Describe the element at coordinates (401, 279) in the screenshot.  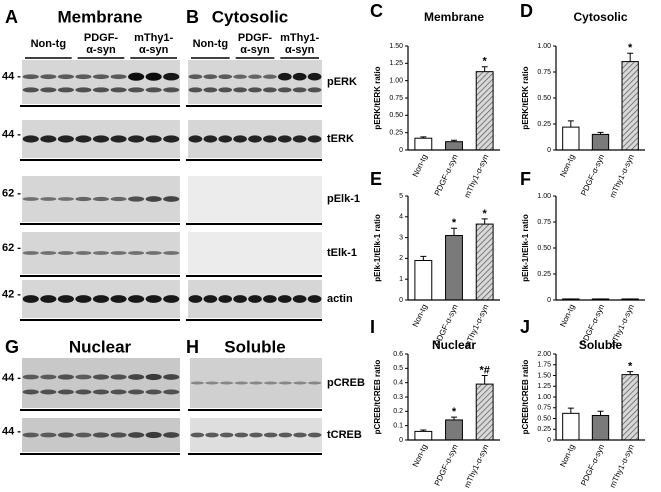
I see `y-tick-label: 1` at that location.